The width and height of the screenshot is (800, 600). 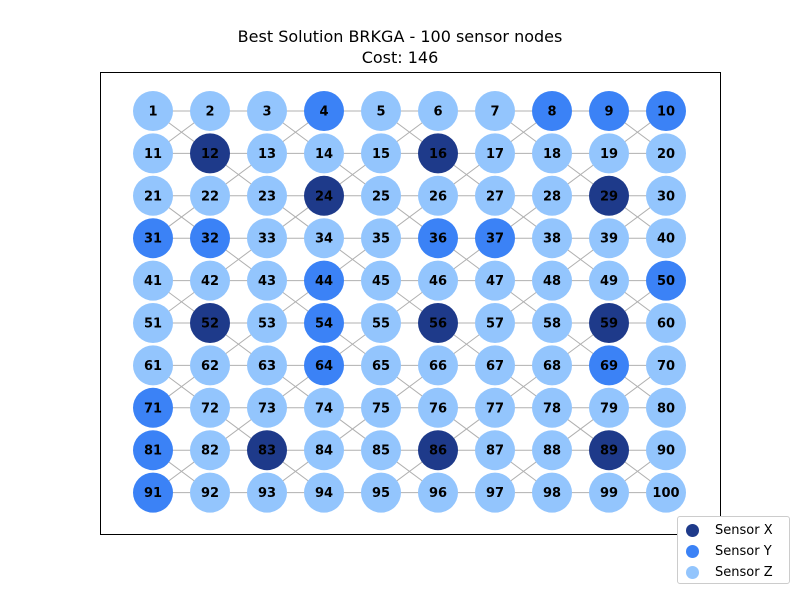 I want to click on sensor-node: 46, so click(x=438, y=280).